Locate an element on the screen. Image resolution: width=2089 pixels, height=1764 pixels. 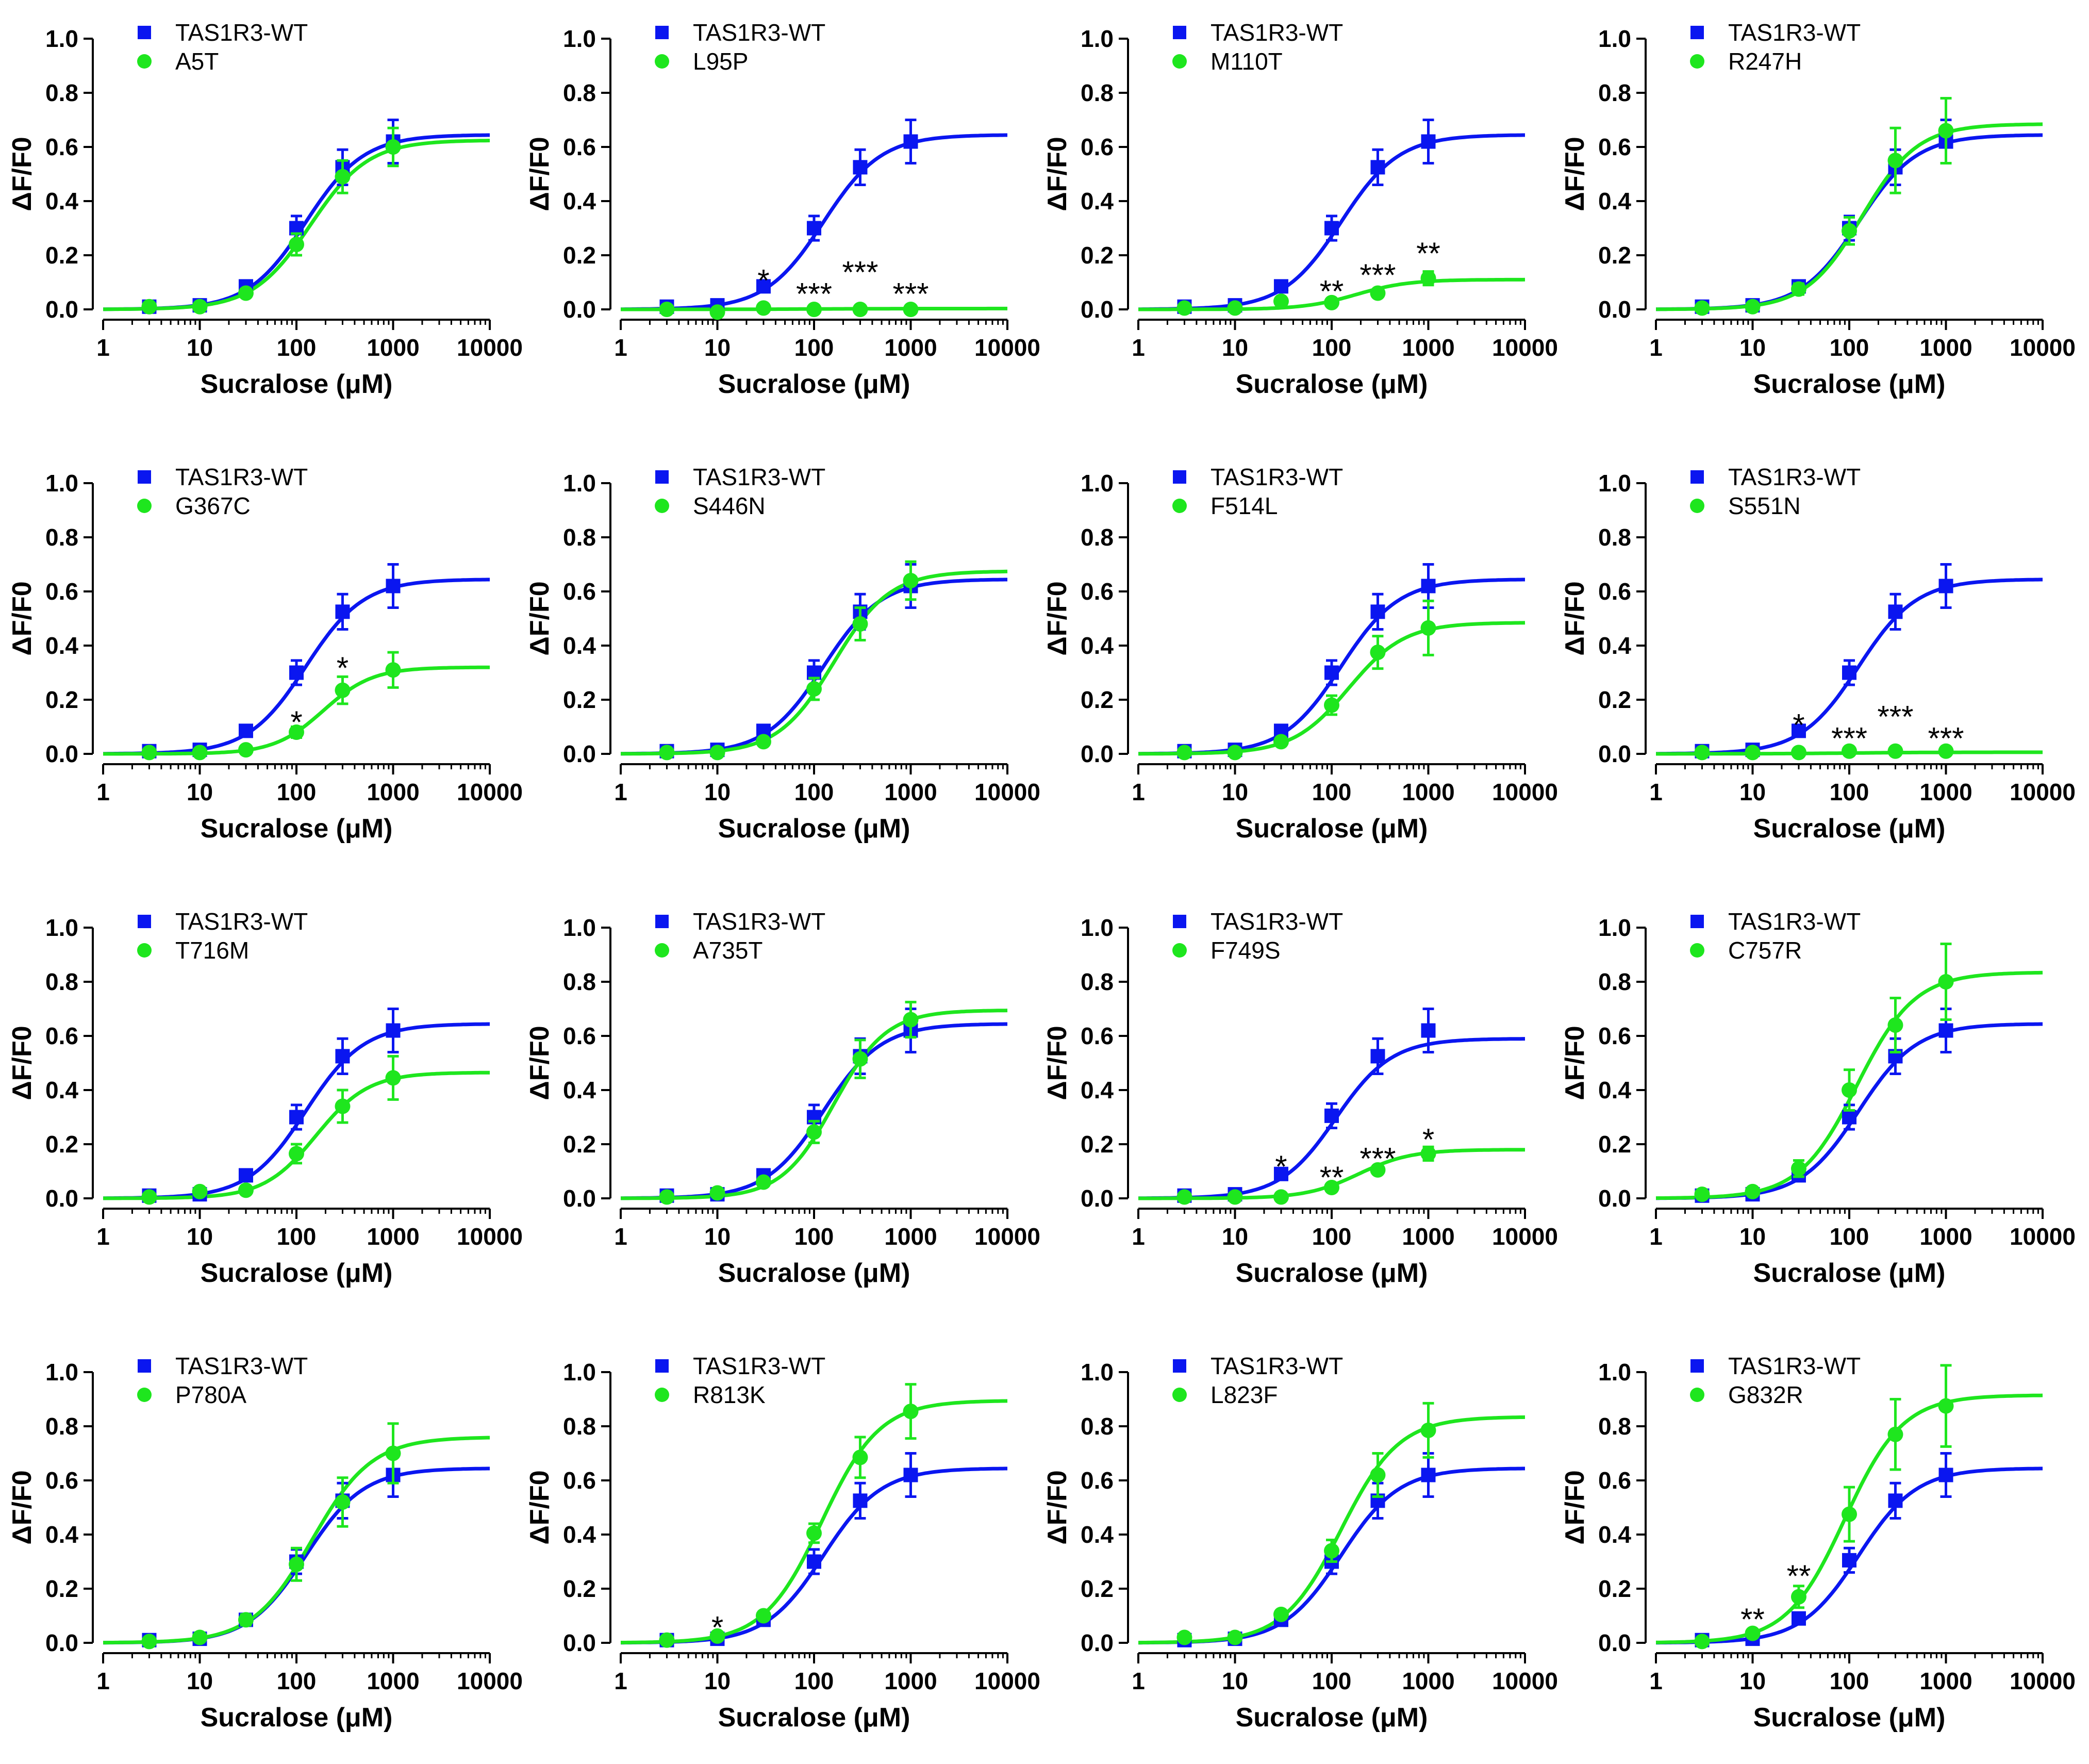
legend-label: L95P is located at coordinates (720, 61).